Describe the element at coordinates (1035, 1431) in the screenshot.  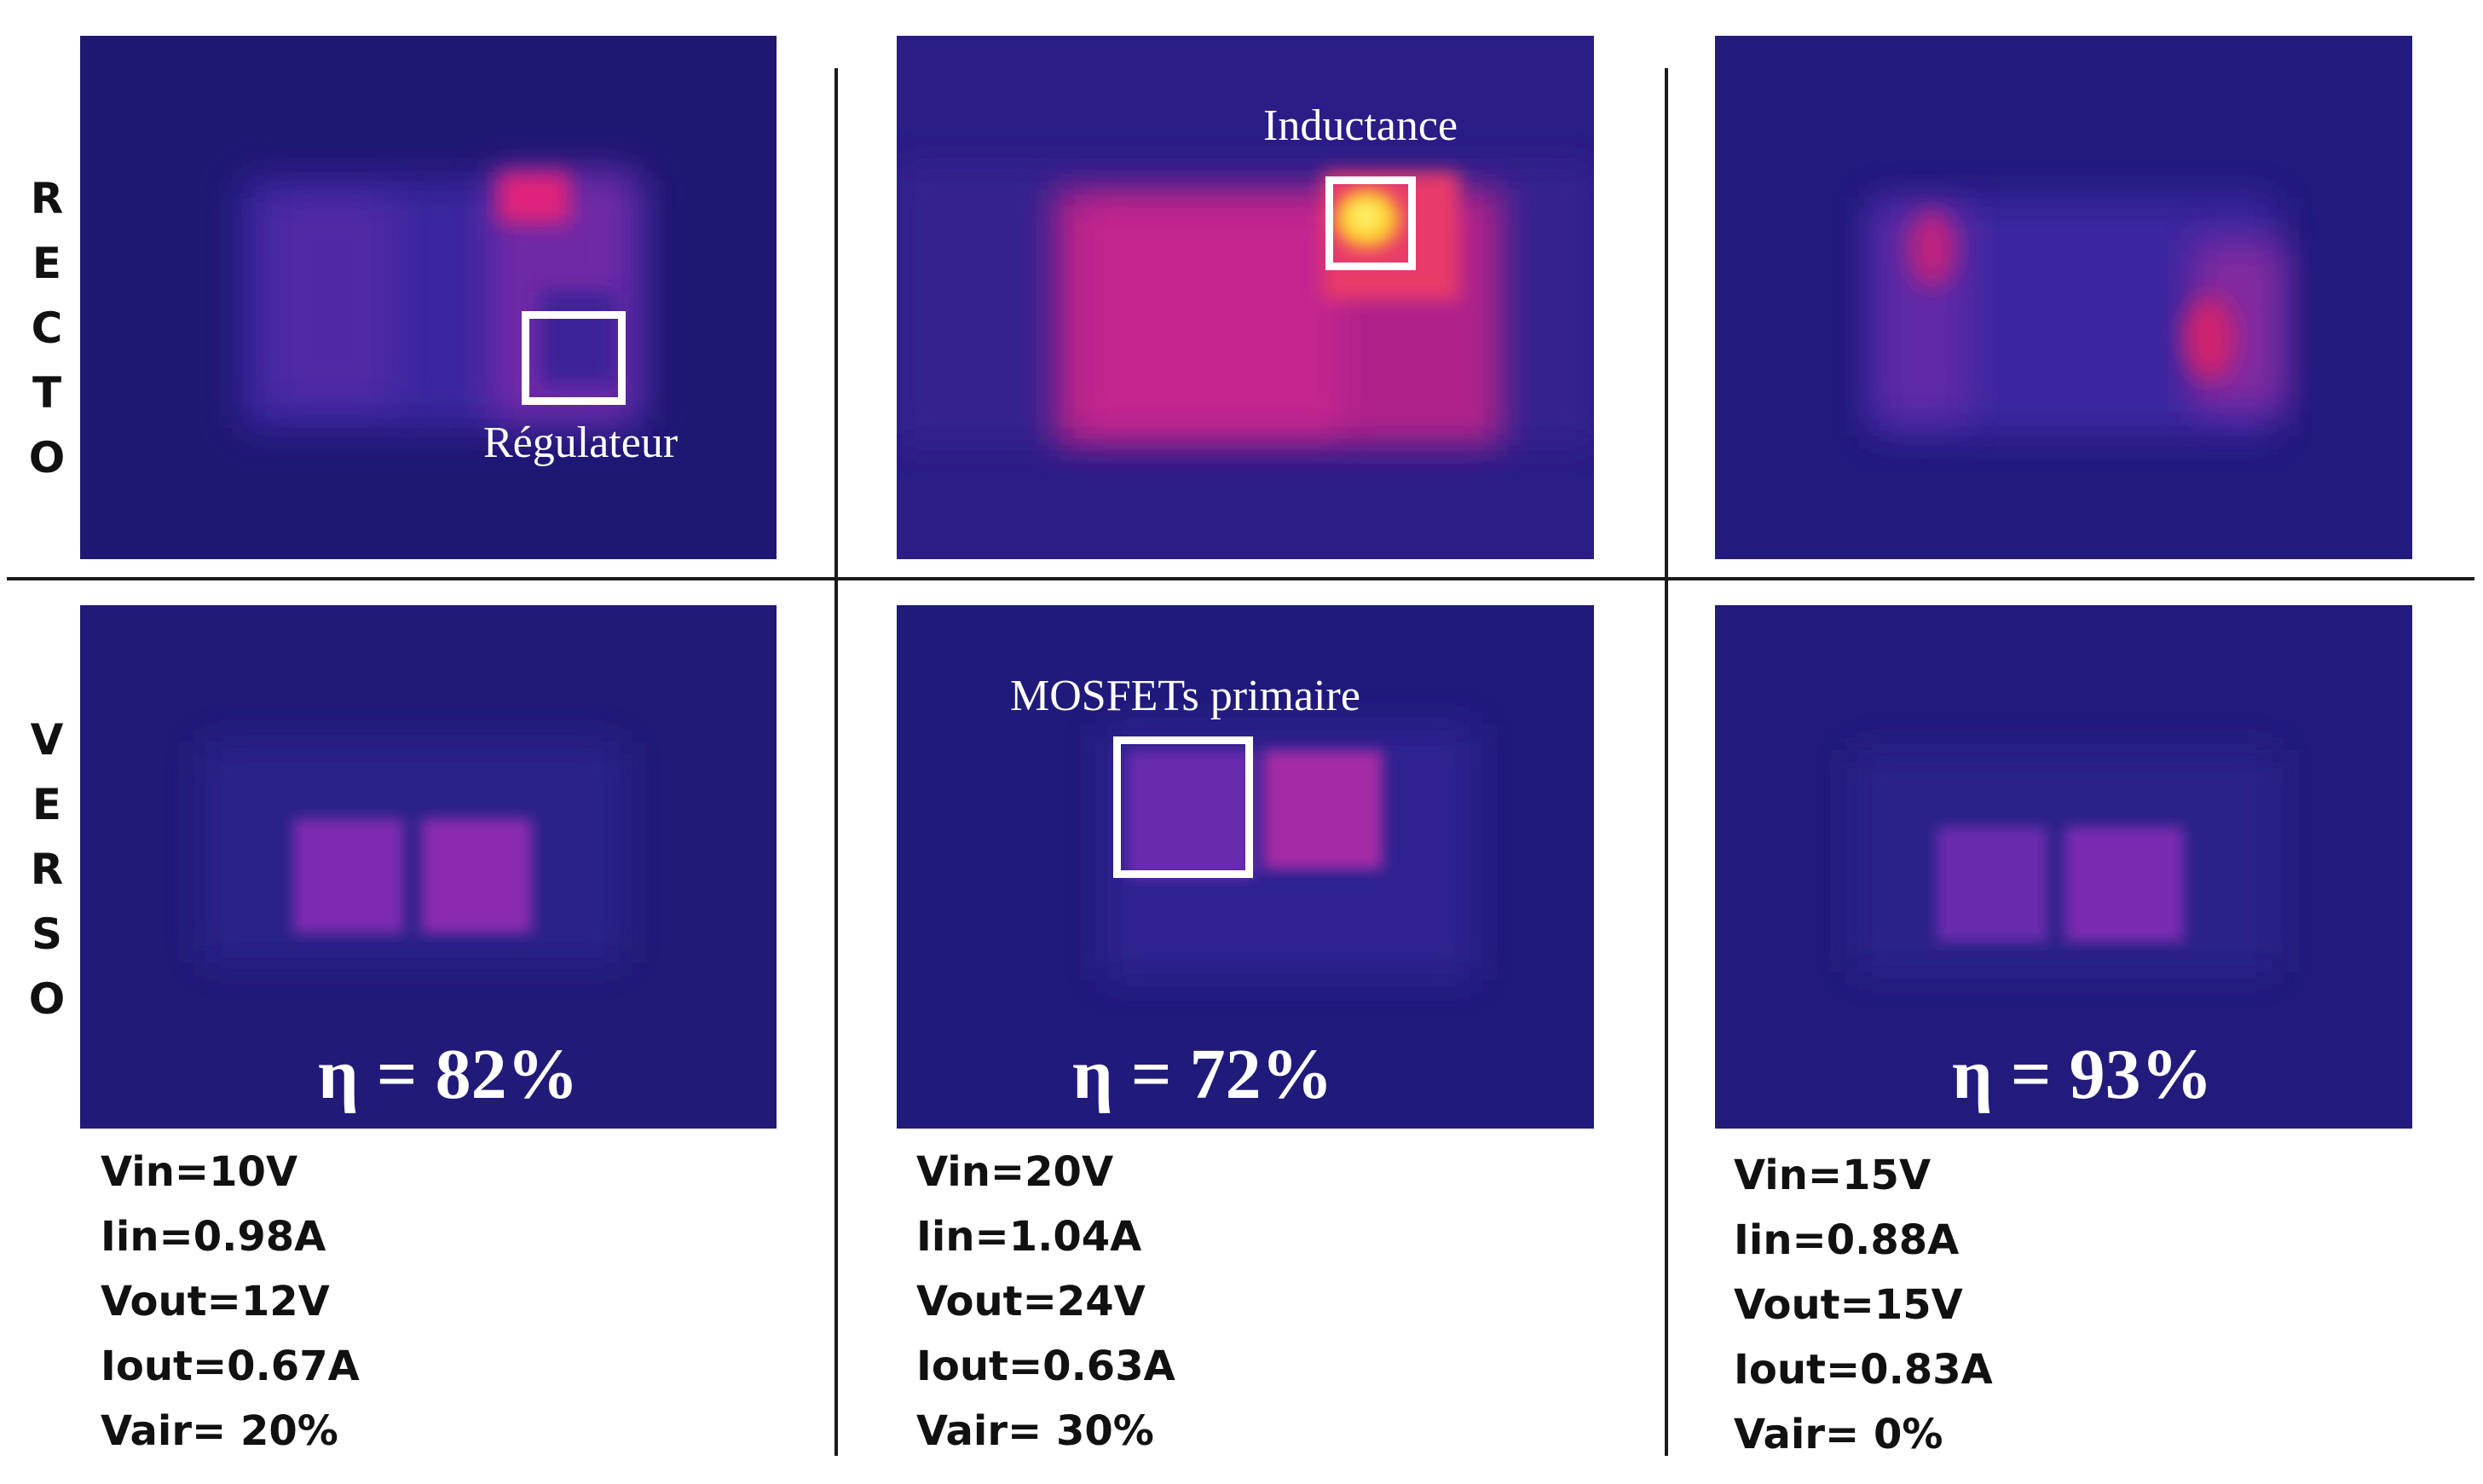
I see `param-vair: Vair= 30%` at that location.